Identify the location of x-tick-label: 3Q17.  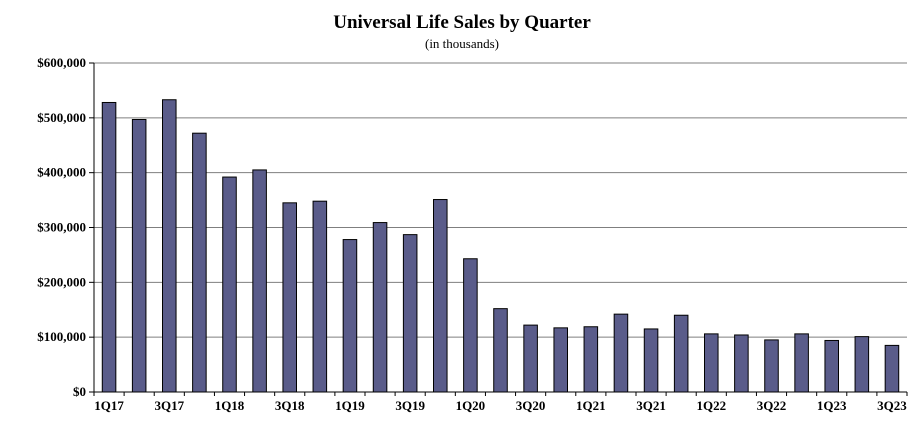
(169, 405).